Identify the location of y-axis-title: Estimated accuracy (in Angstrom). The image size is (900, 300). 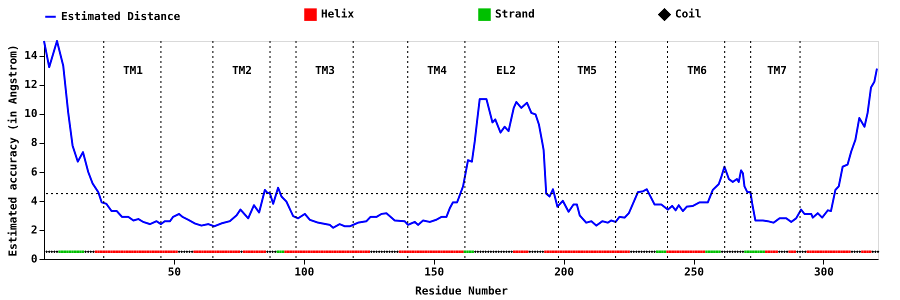
(13, 150).